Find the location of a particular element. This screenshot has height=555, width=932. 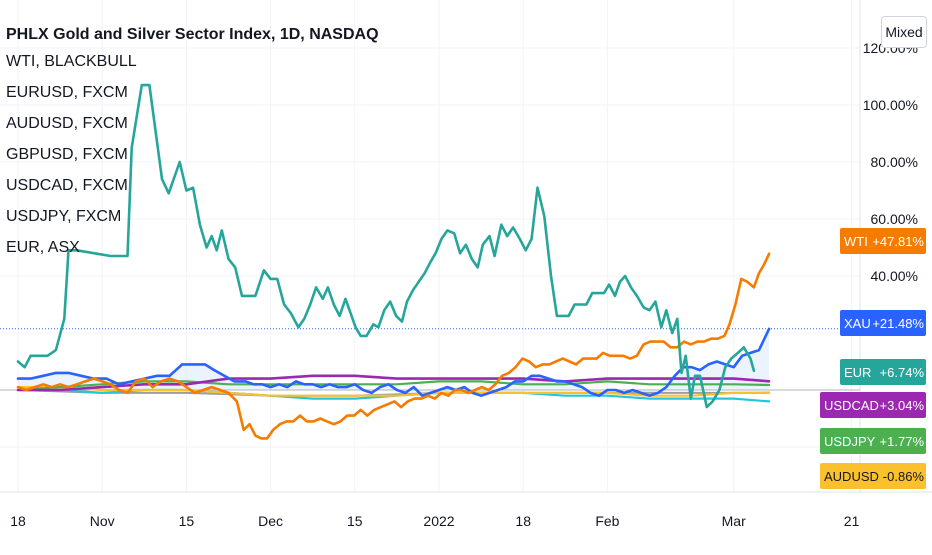

series-line-usdcad is located at coordinates (393, 383).